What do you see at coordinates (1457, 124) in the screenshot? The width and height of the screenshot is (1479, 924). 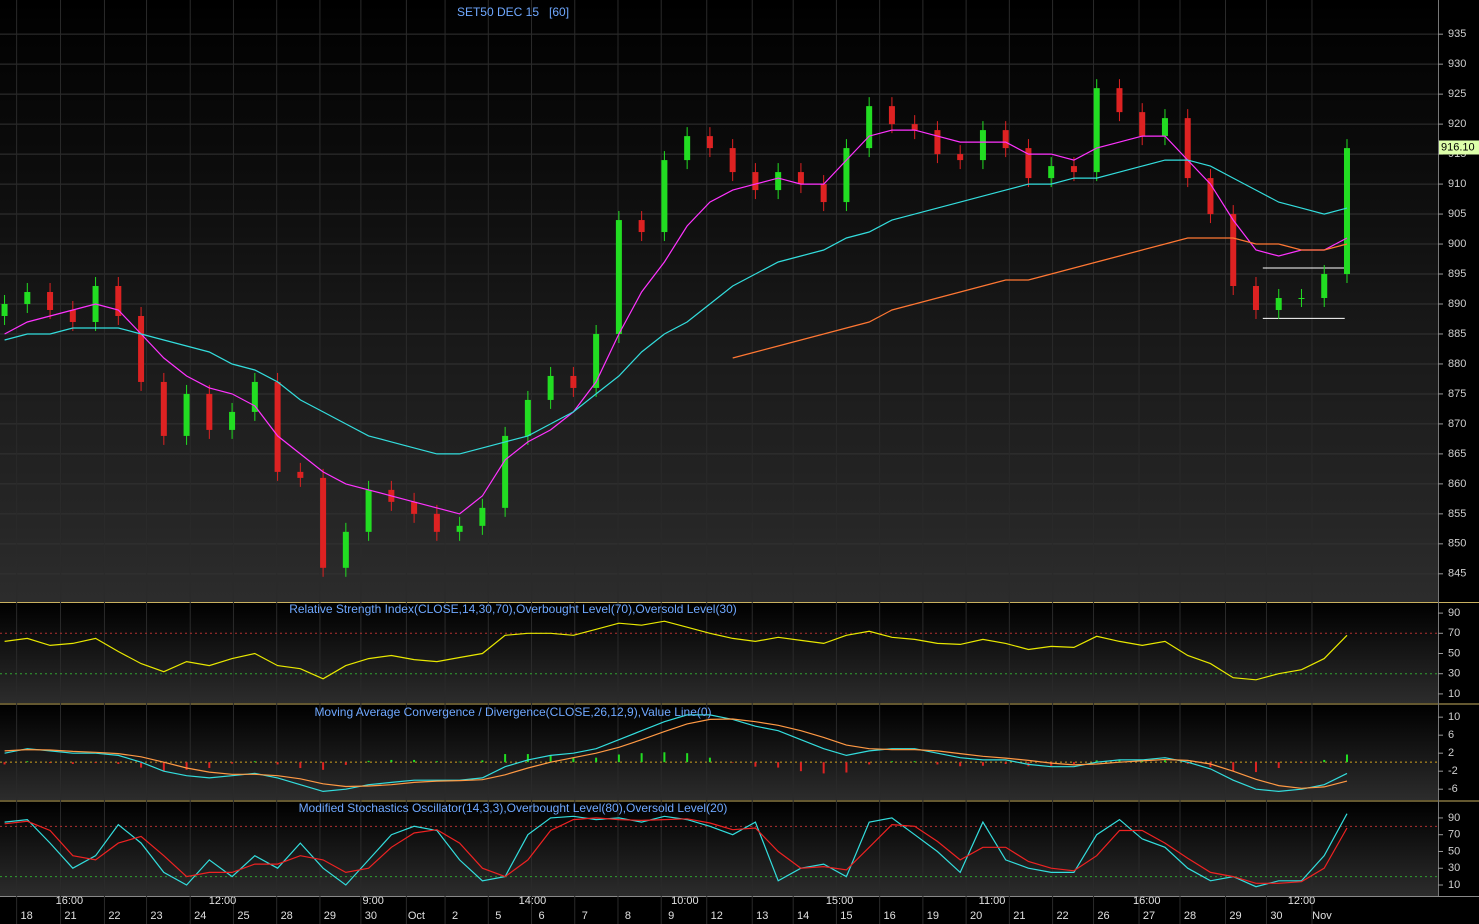 I see `y-tick-label: 920` at bounding box center [1457, 124].